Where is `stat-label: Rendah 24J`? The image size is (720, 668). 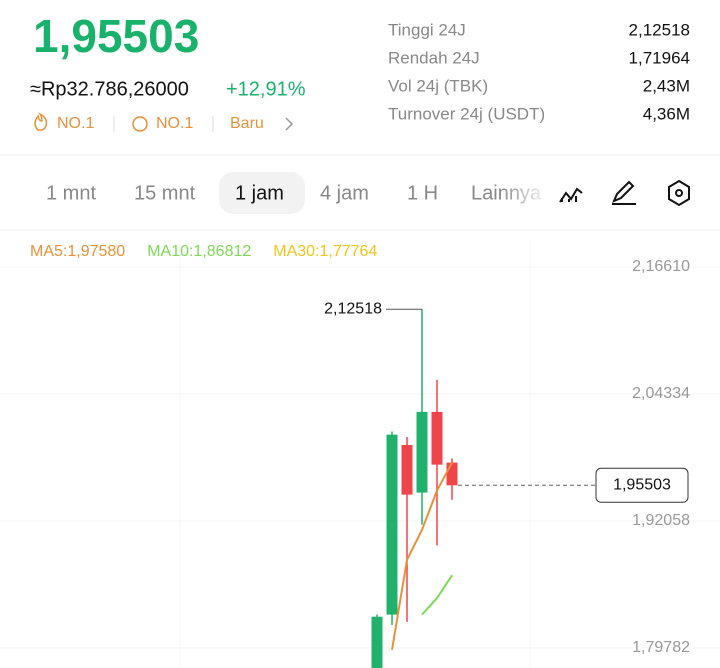
stat-label: Rendah 24J is located at coordinates (434, 57).